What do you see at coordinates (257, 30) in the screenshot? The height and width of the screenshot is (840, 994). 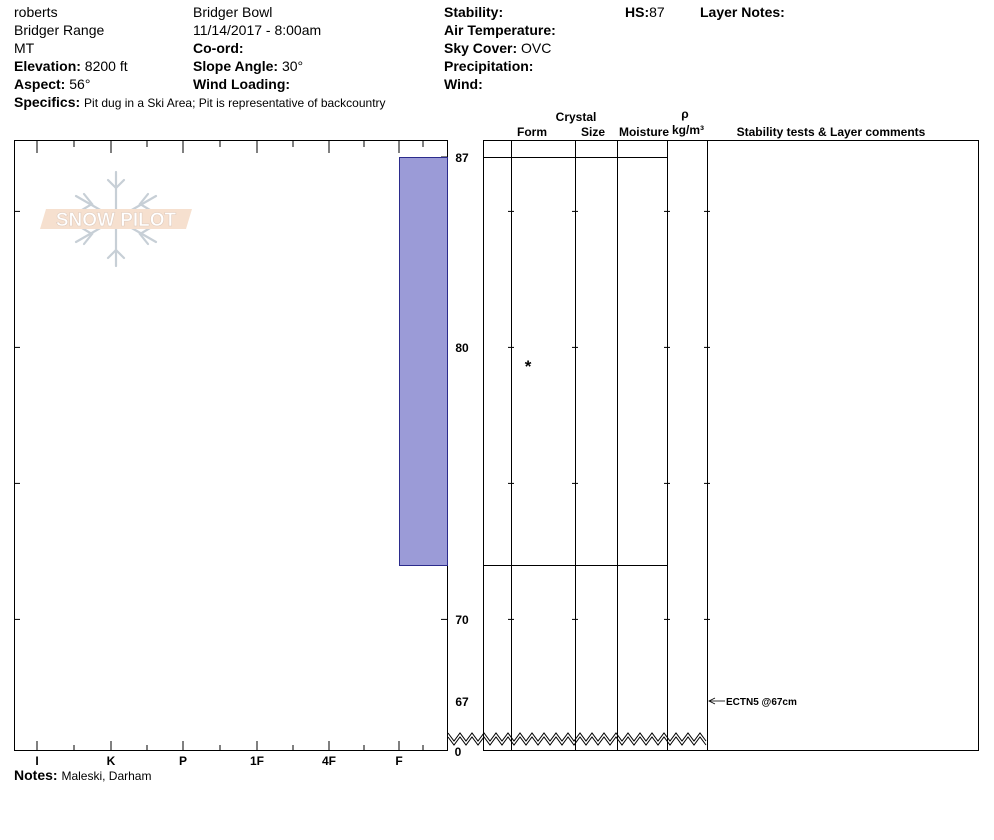 I see `date-time: 11/14/2017 - 8:00am` at bounding box center [257, 30].